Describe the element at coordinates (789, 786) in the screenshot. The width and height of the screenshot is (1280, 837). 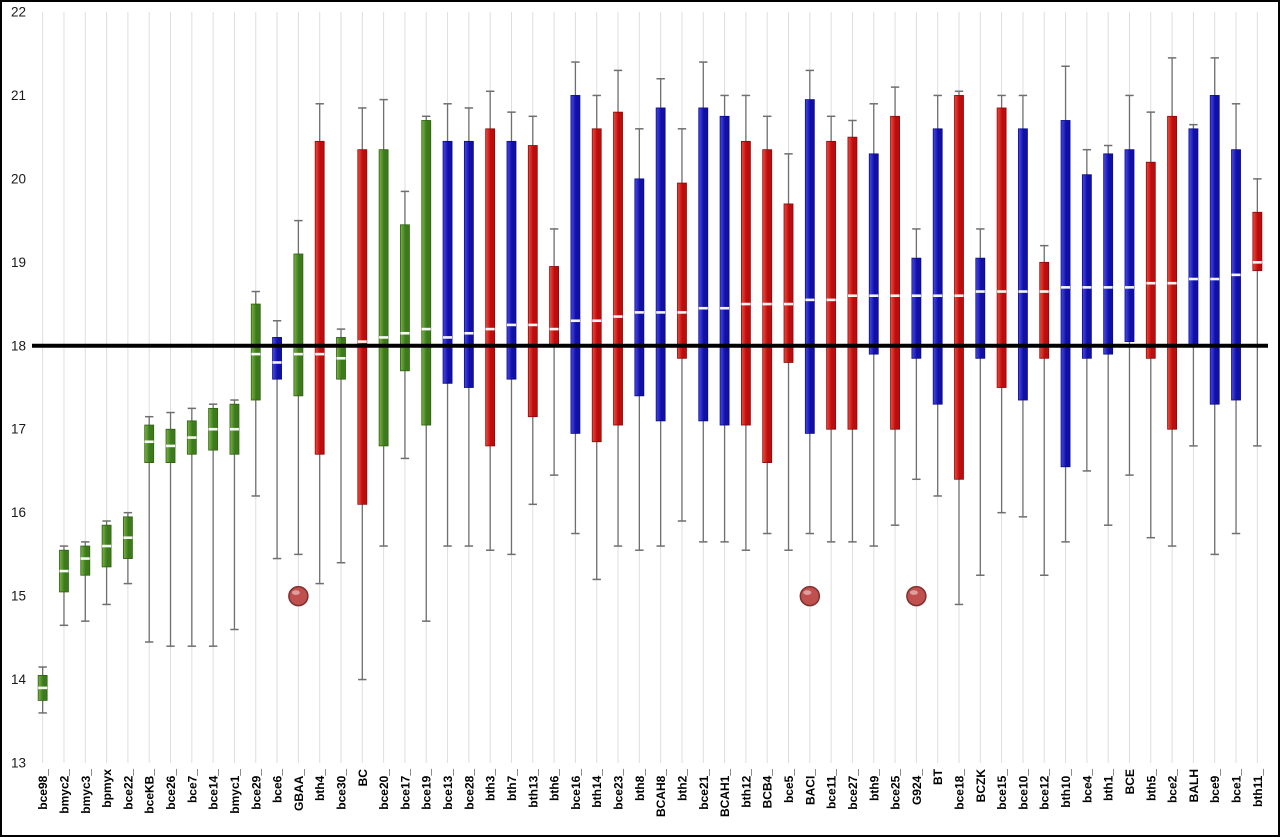
I see `x-axis-label: bce5_` at that location.